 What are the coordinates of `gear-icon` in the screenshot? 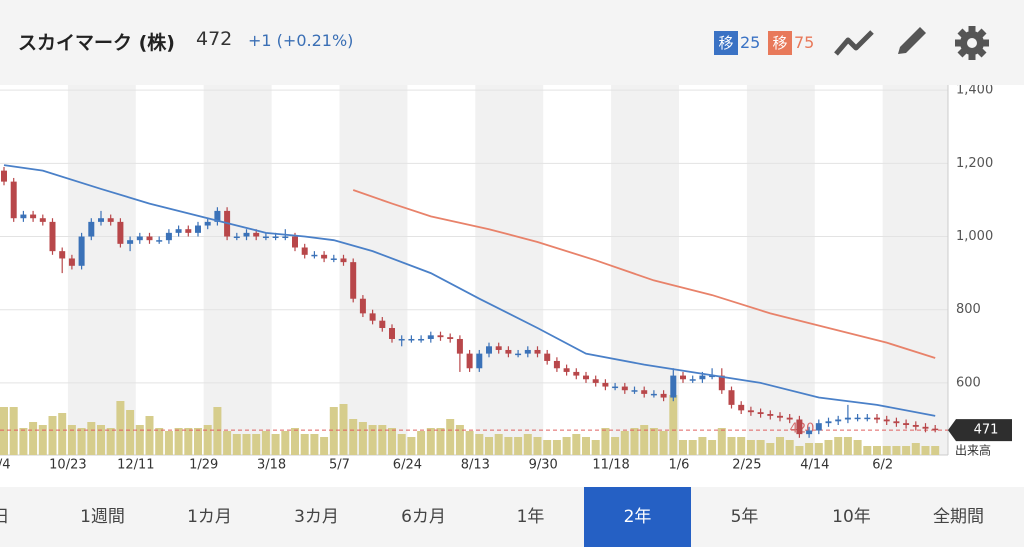 It's located at (972, 43).